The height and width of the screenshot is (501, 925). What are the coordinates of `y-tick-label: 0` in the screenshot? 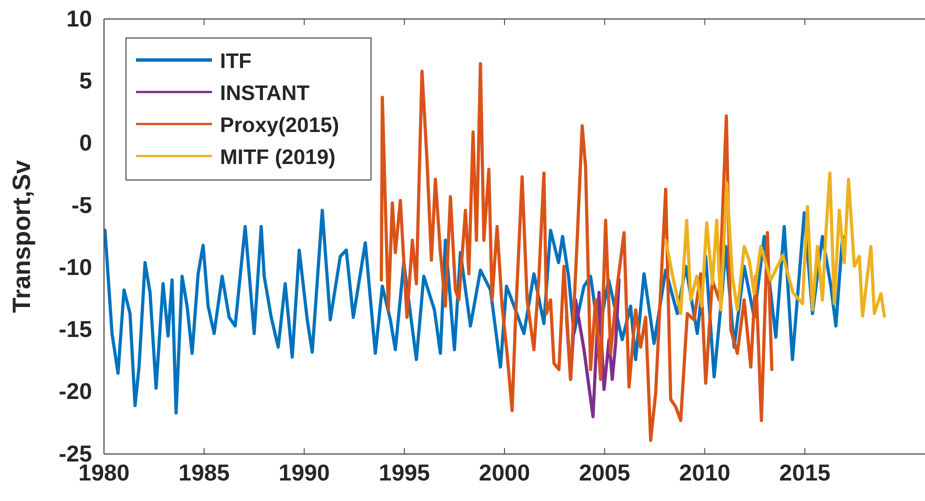 It's located at (85, 143).